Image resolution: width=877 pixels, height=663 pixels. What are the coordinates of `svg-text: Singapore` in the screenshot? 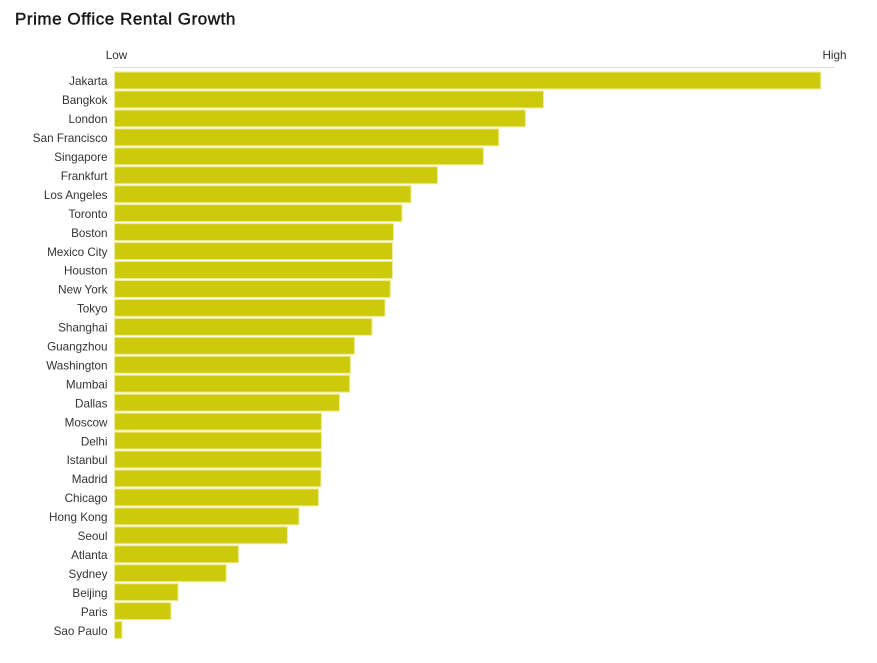 It's located at (80, 157).